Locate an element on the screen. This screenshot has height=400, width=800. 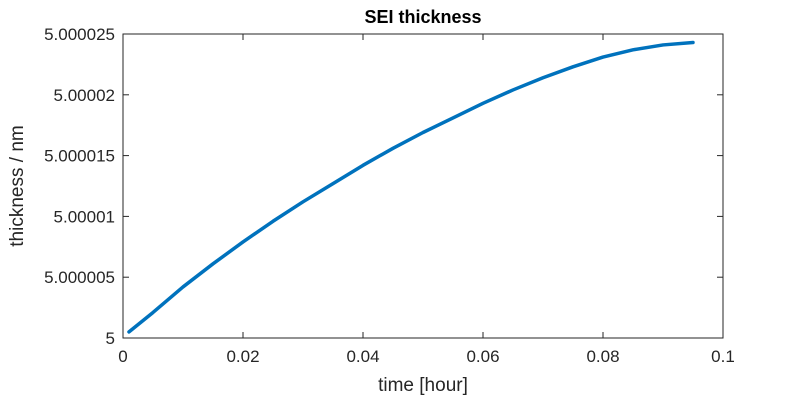
x-tick-label: 0.1 is located at coordinates (723, 356).